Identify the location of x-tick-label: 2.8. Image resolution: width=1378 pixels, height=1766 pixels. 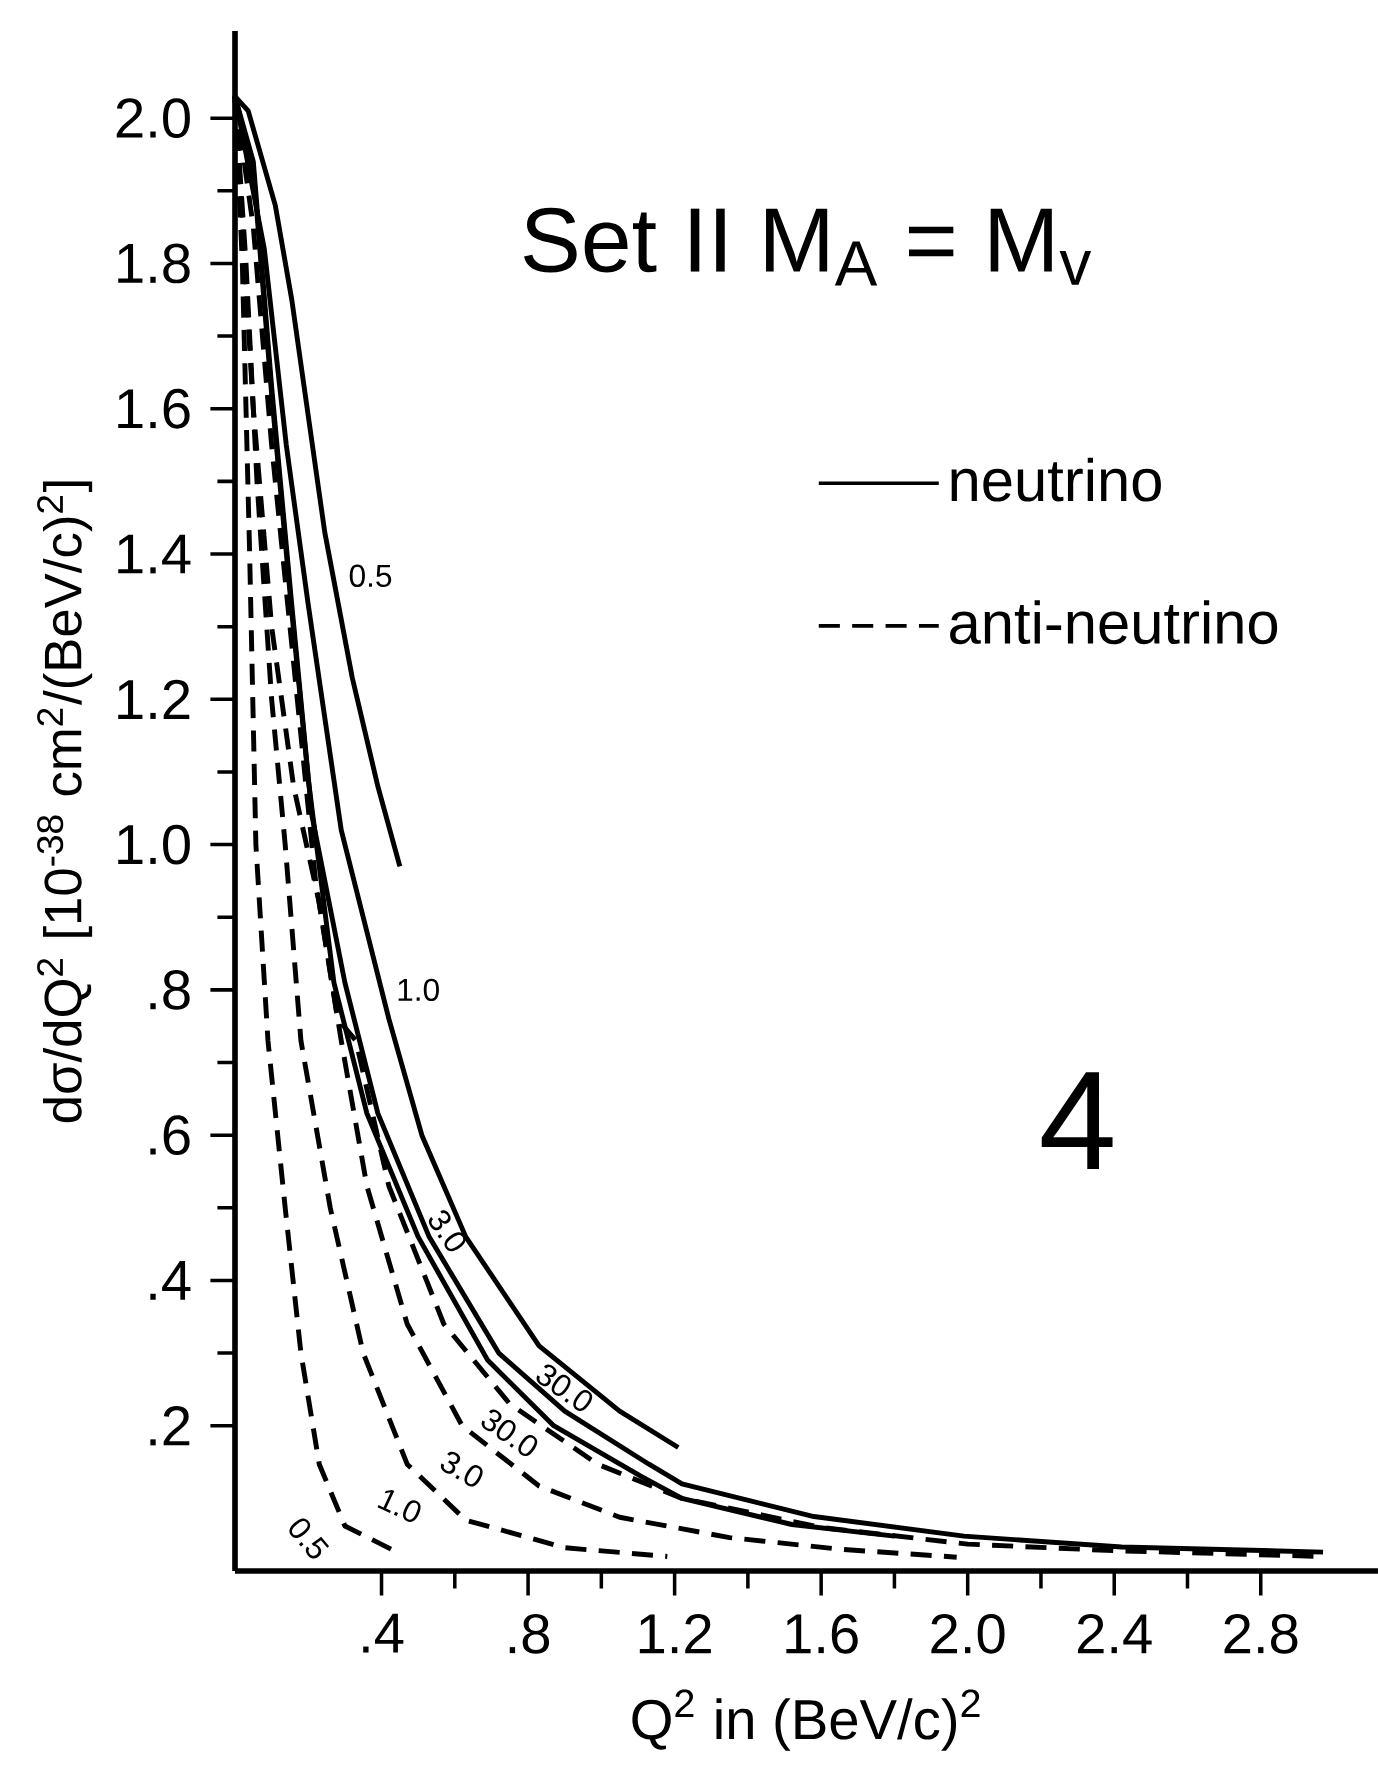
(1261, 1633).